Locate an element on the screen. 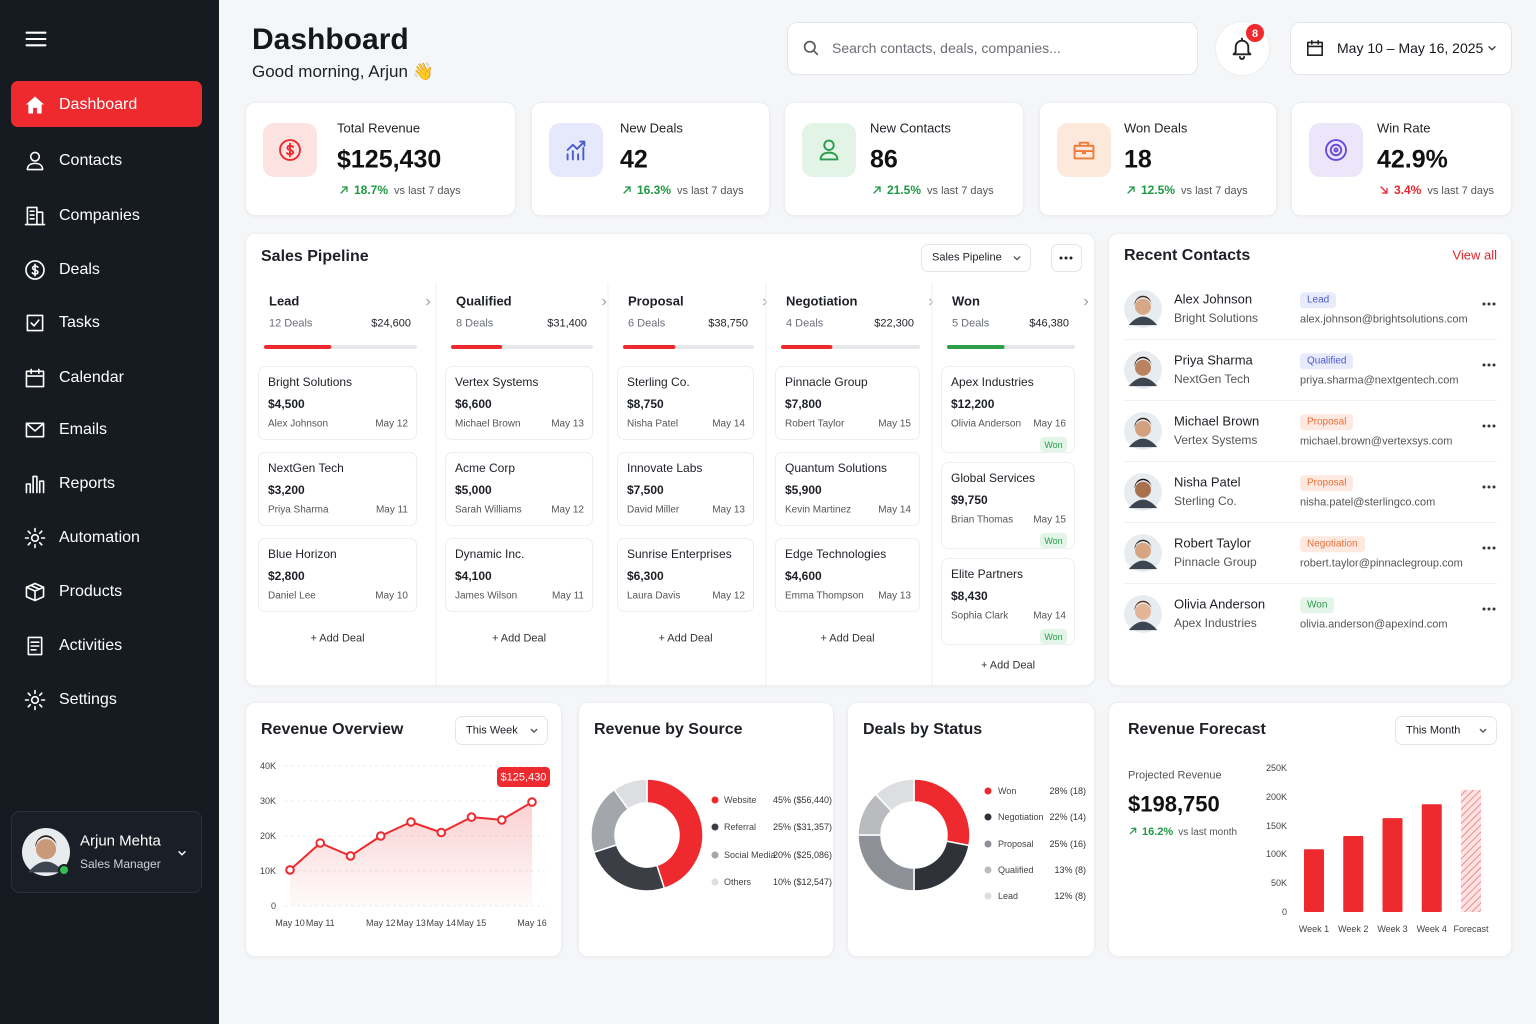 The height and width of the screenshot is (1024, 1536). deal-status: Won is located at coordinates (1053, 540).